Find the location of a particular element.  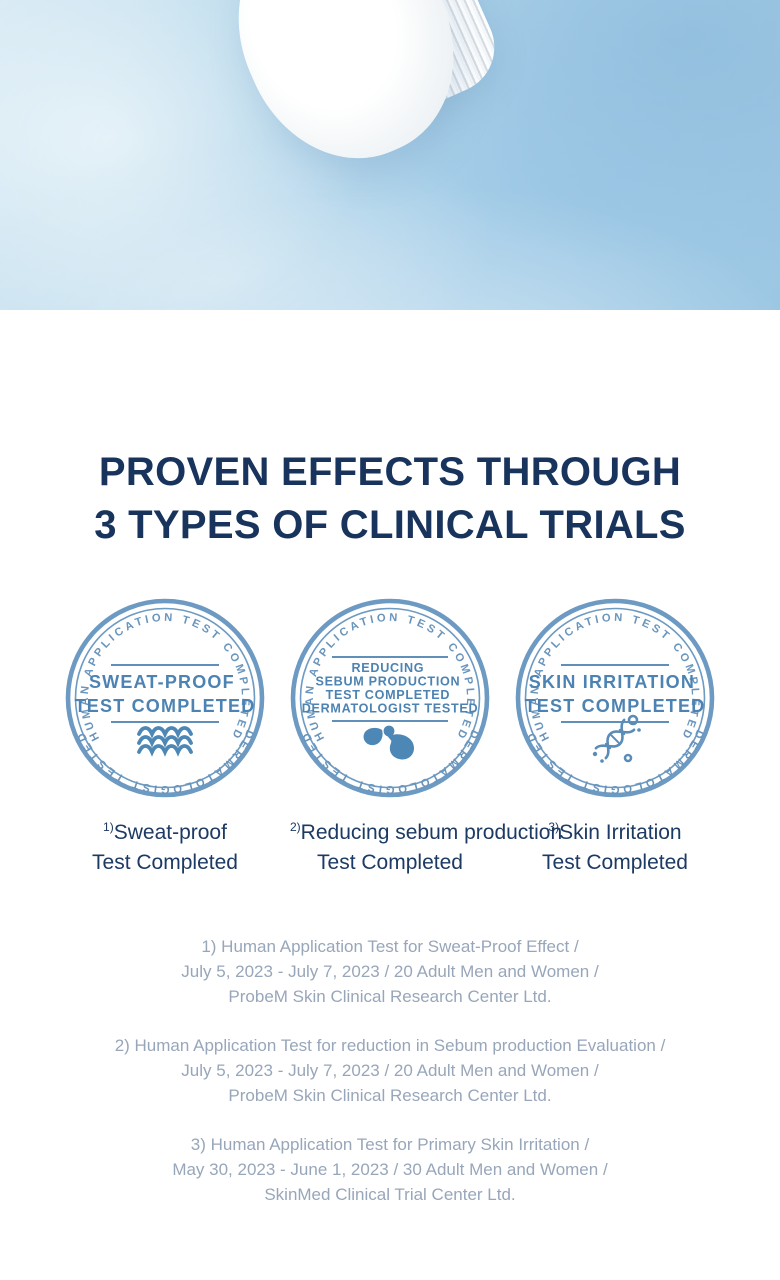

waves-icon is located at coordinates (165, 741).